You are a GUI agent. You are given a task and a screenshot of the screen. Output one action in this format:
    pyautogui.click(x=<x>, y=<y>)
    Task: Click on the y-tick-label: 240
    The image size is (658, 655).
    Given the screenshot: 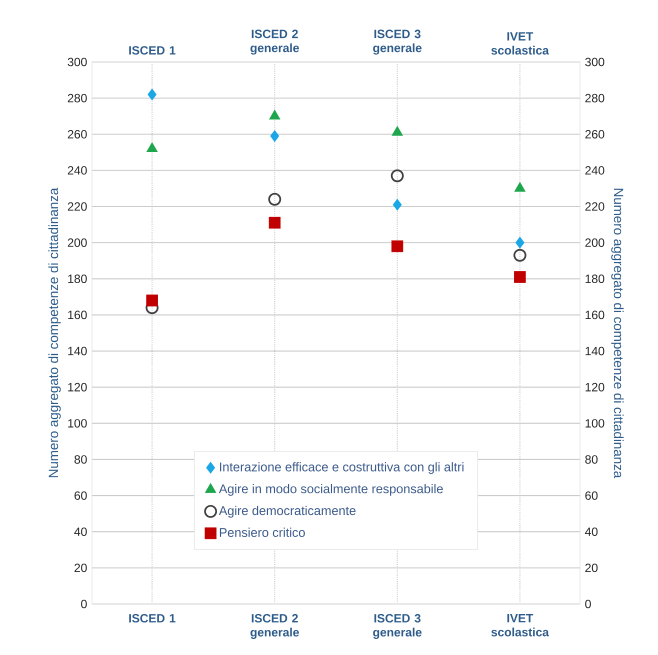 What is the action you would take?
    pyautogui.click(x=77, y=170)
    